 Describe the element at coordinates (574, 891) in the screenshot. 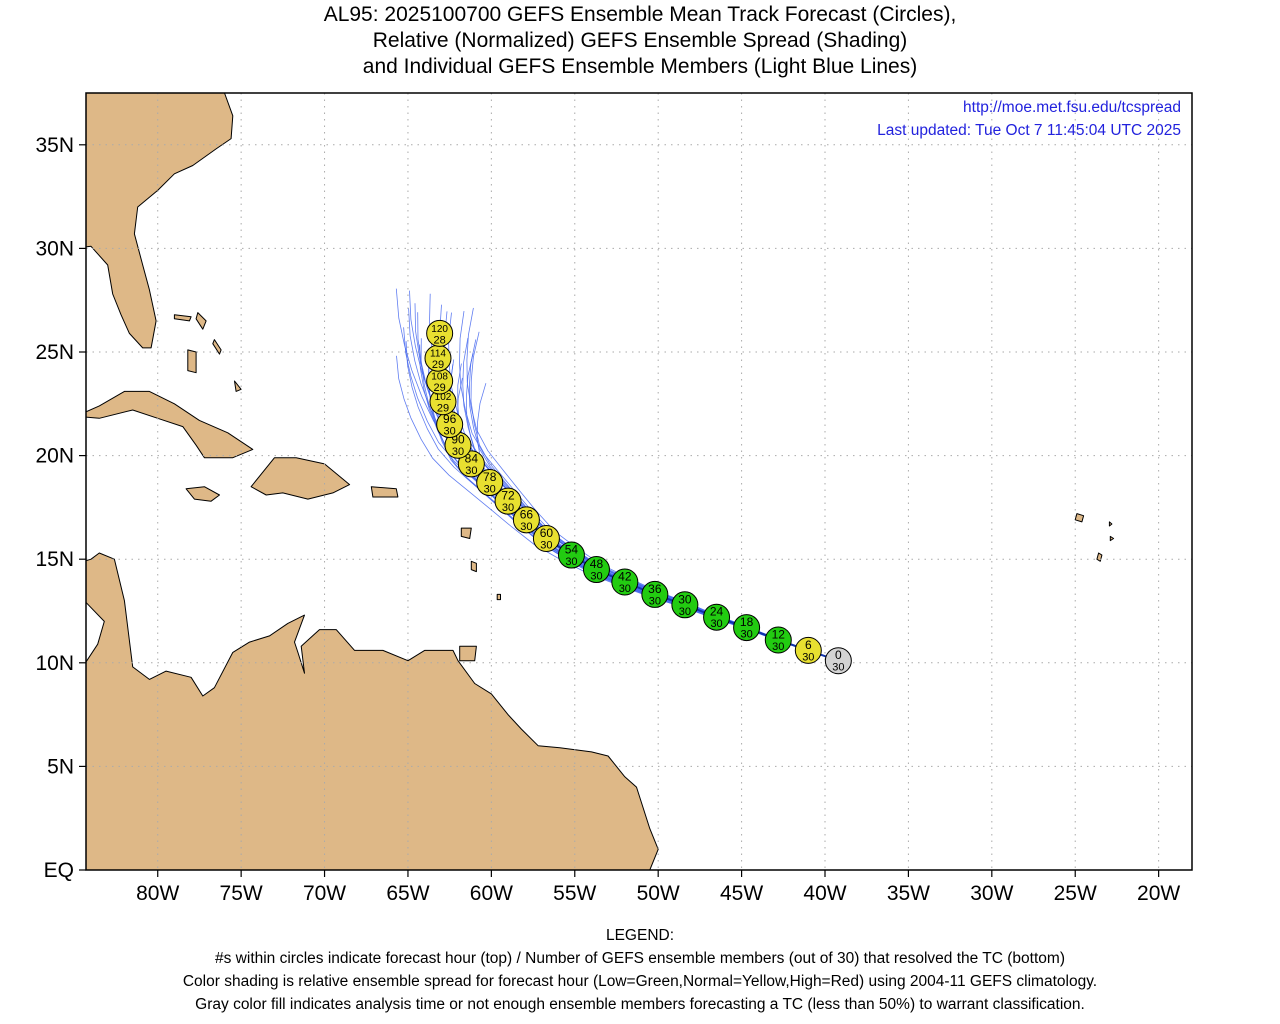

I see `lon-tick-label: 55W` at that location.